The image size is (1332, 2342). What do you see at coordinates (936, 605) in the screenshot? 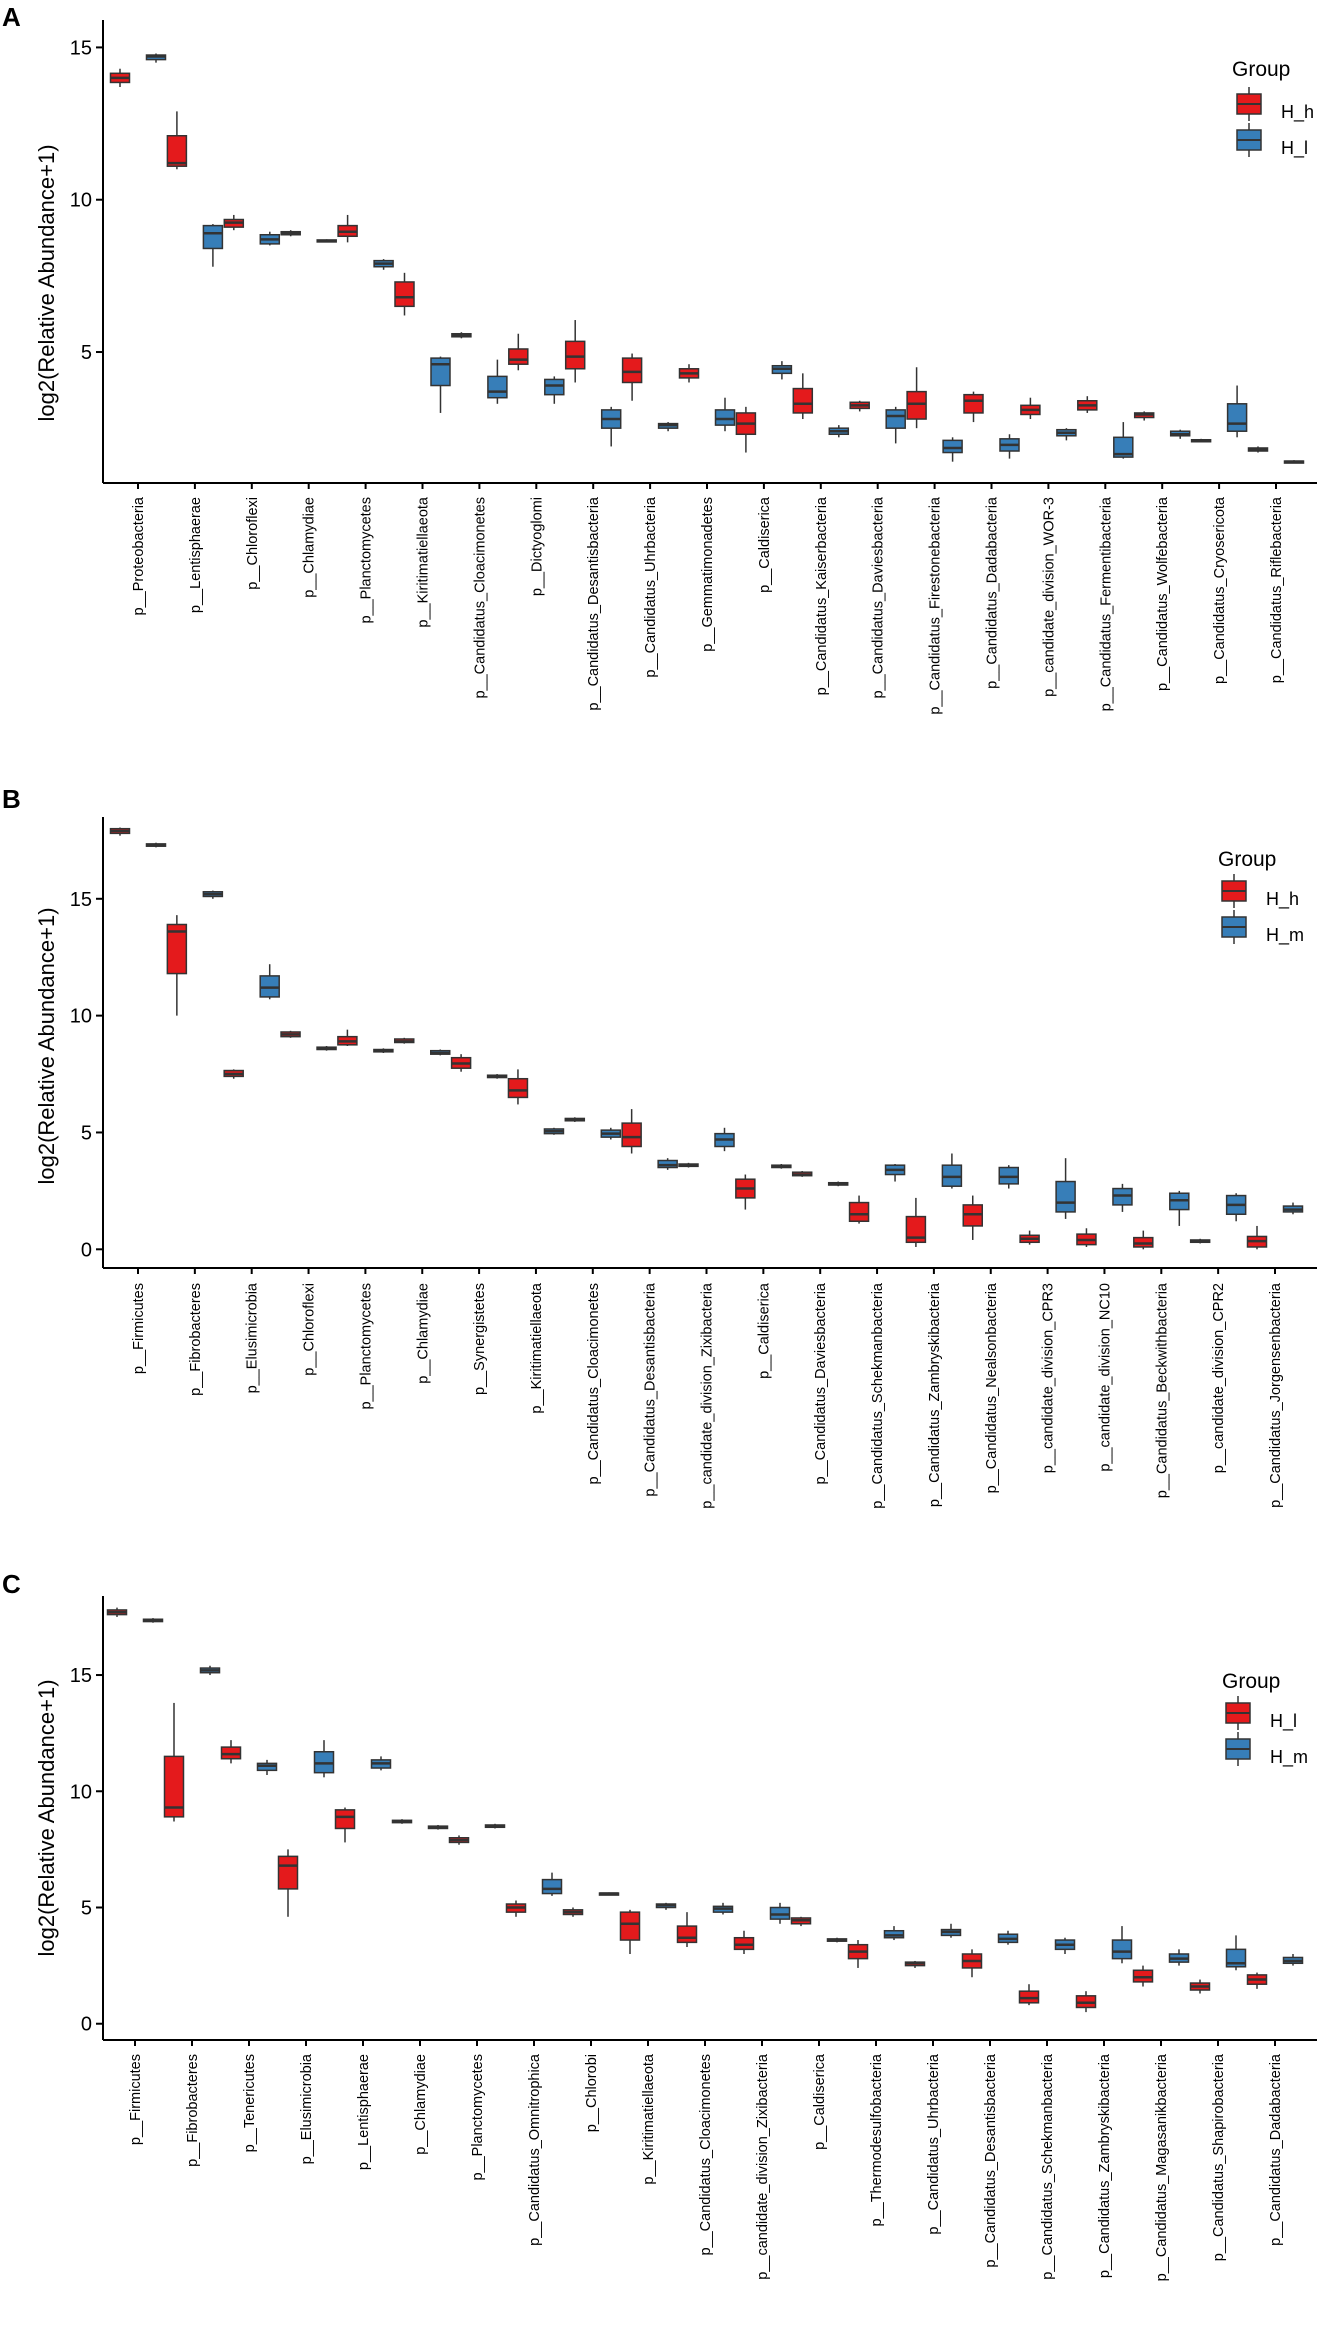
I see `x-tick-label: p__Candidatus_Firestonebacteria` at bounding box center [936, 605].